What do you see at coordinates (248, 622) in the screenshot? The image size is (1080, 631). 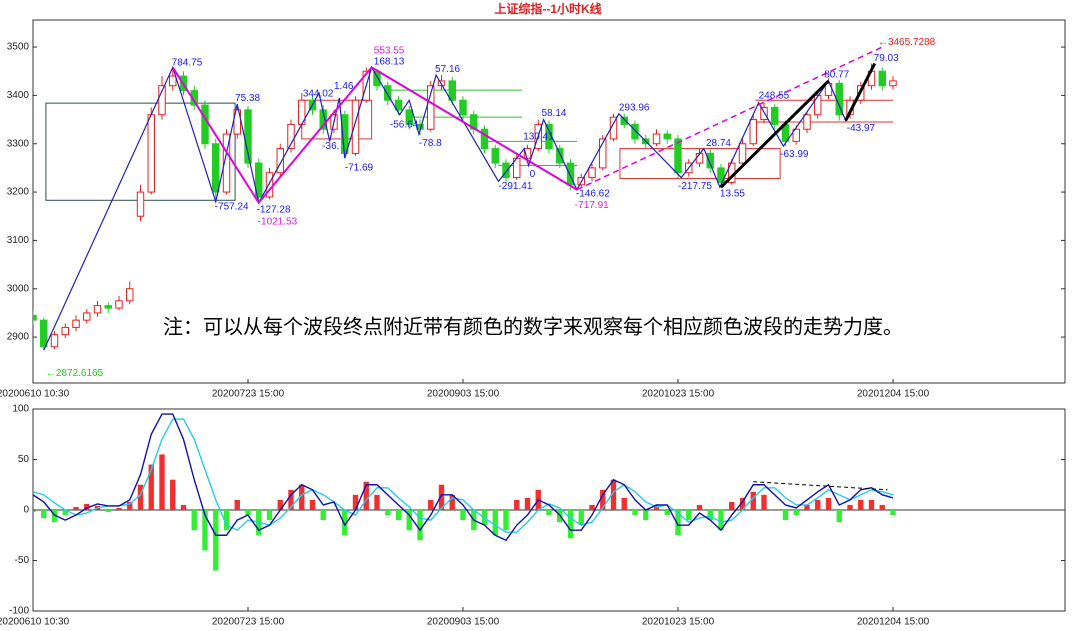 I see `x-tick-label: 20200723 15:00` at bounding box center [248, 622].